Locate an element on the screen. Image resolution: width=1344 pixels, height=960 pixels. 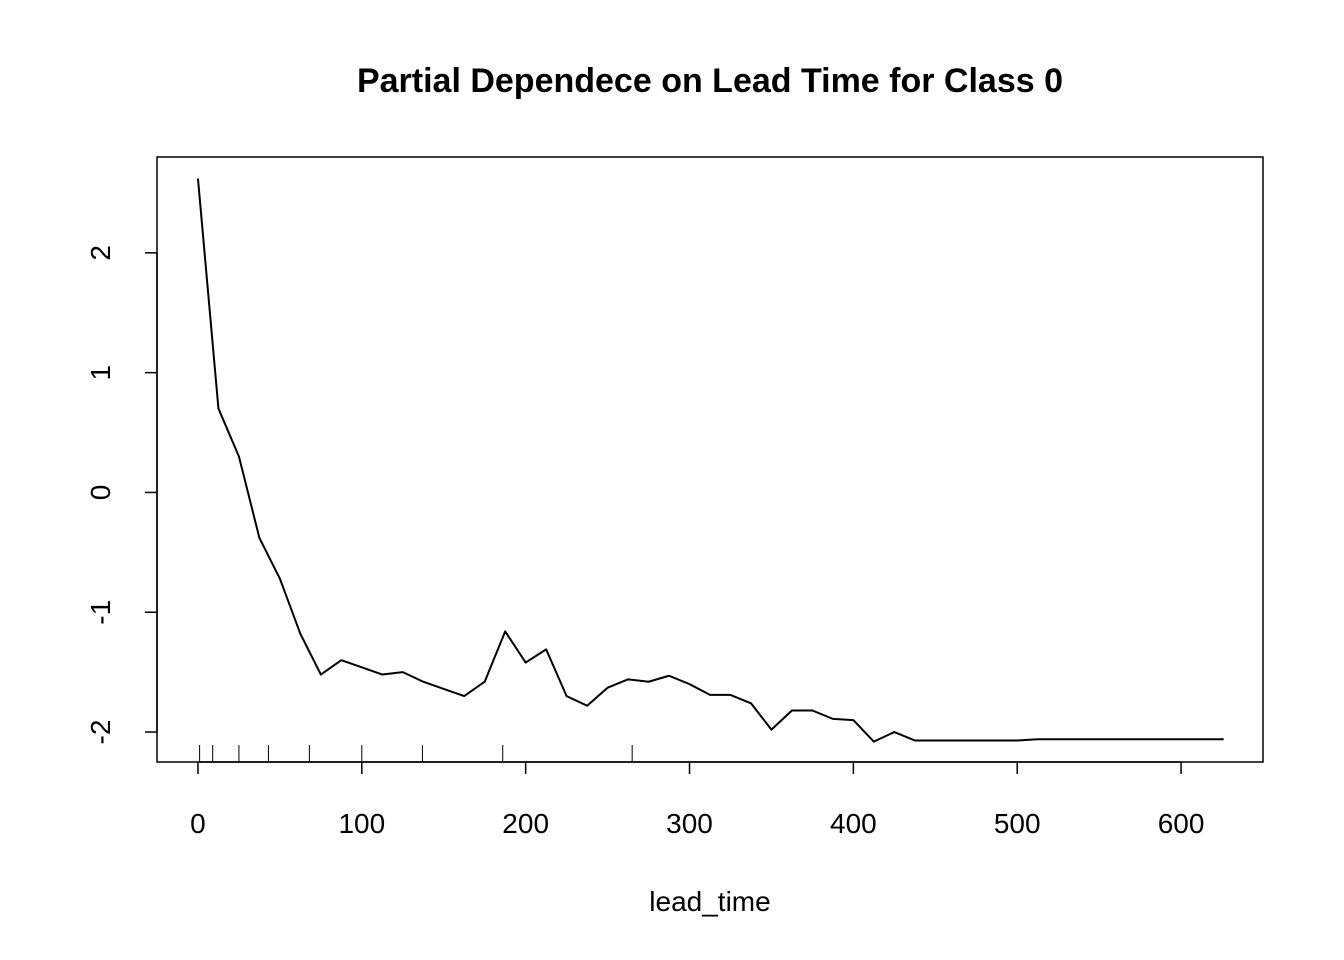
x-tick-label: 100 is located at coordinates (361, 823).